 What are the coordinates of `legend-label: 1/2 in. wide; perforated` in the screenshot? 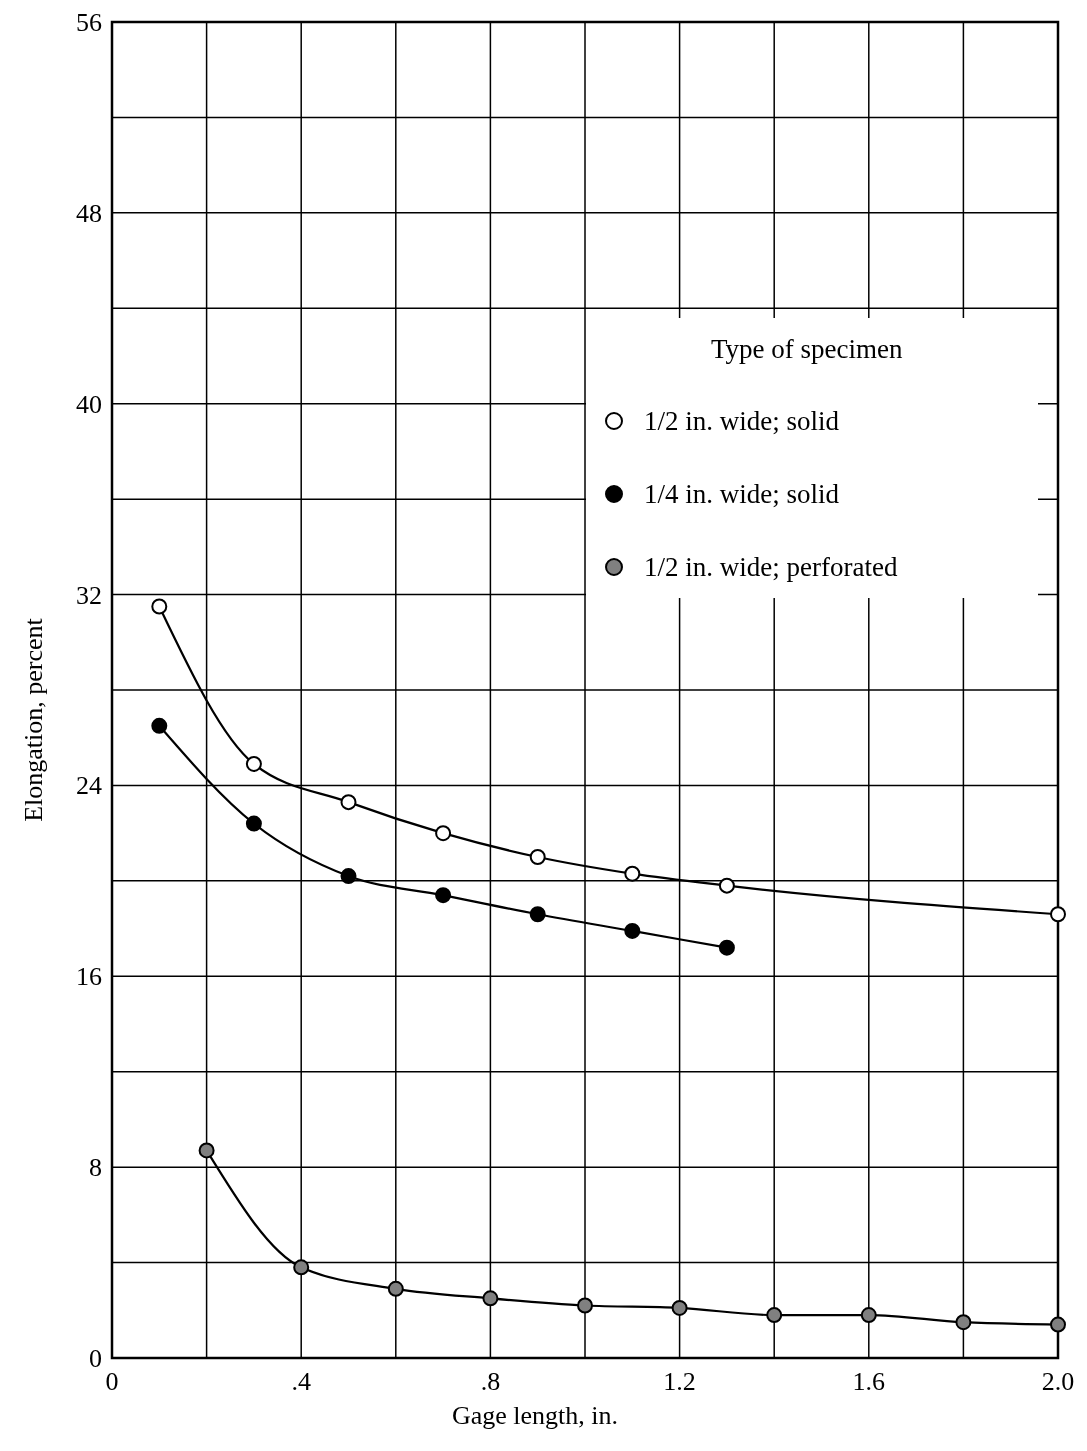 It's located at (771, 567).